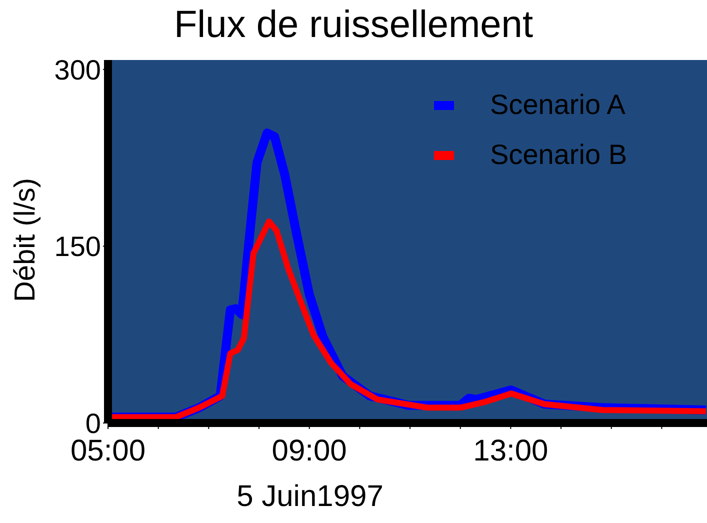 This screenshot has width=707, height=523. What do you see at coordinates (77, 70) in the screenshot?
I see `y-tick-label: 300` at bounding box center [77, 70].